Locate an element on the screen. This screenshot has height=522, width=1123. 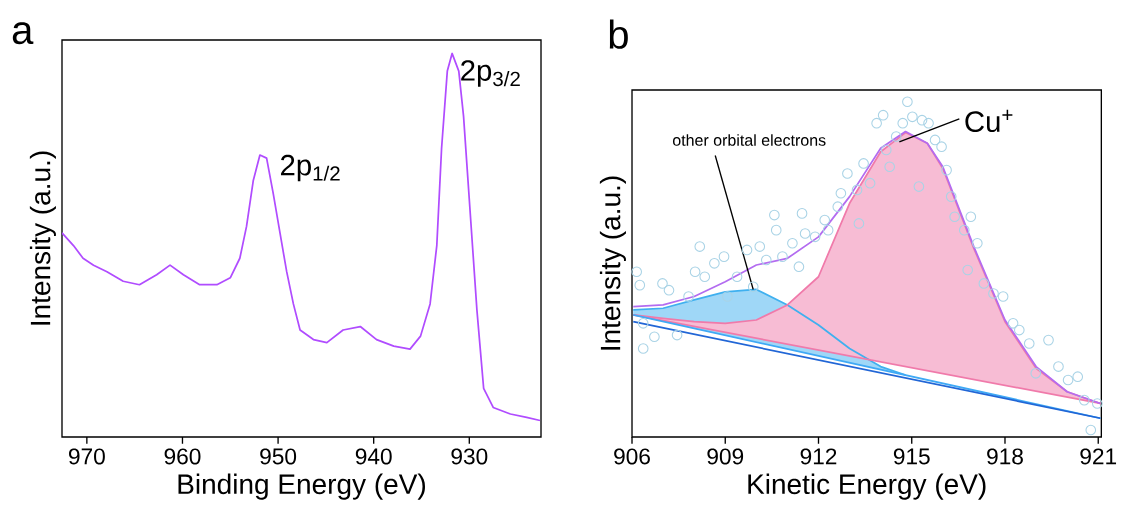
x-tick-label: 915 is located at coordinates (911, 456).